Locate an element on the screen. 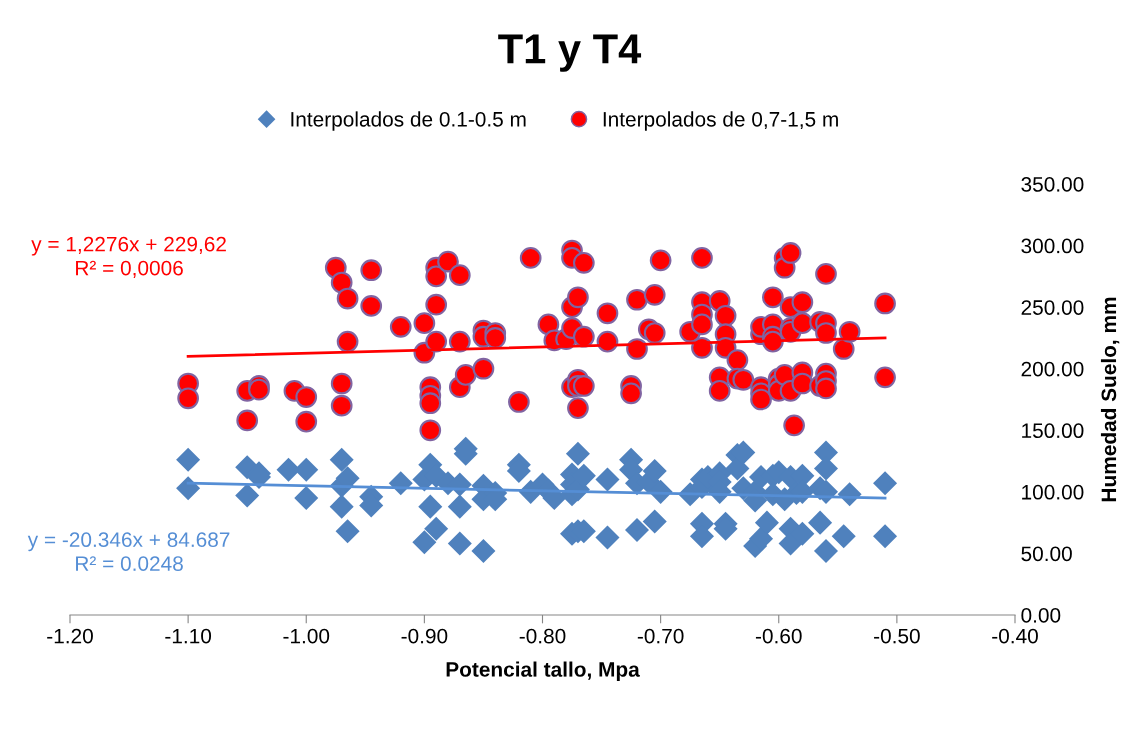 Image resolution: width=1139 pixels, height=734 pixels. y-tick-label: 50.00 is located at coordinates (1046, 554).